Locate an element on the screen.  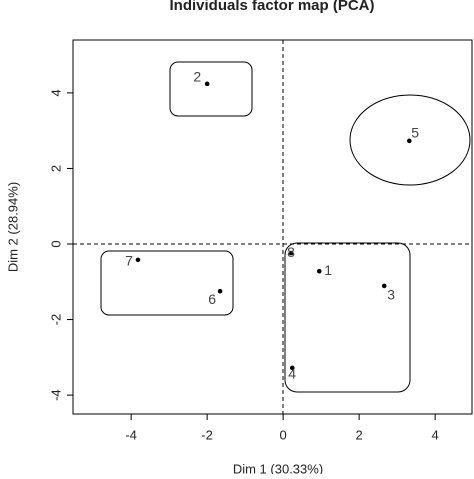
y-tick-label: -2 is located at coordinates (55, 320).